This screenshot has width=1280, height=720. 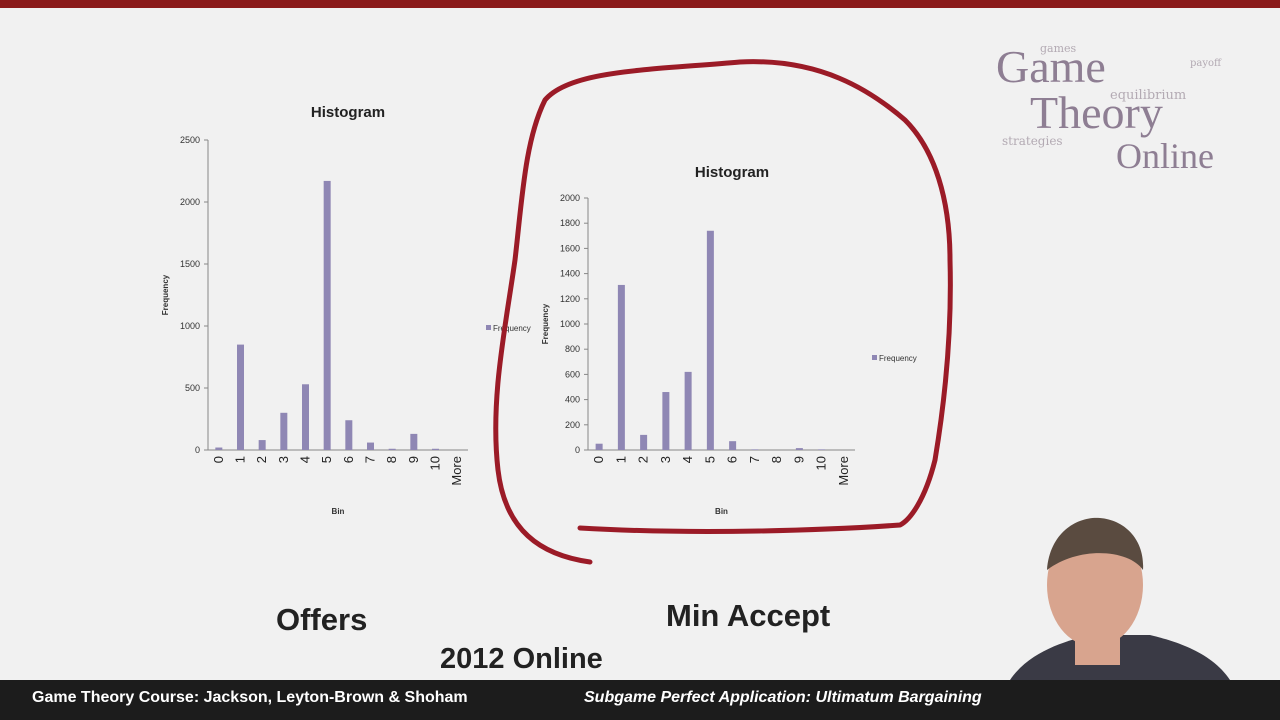 What do you see at coordinates (748, 615) in the screenshot?
I see `caption-min-accept: Min Accept` at bounding box center [748, 615].